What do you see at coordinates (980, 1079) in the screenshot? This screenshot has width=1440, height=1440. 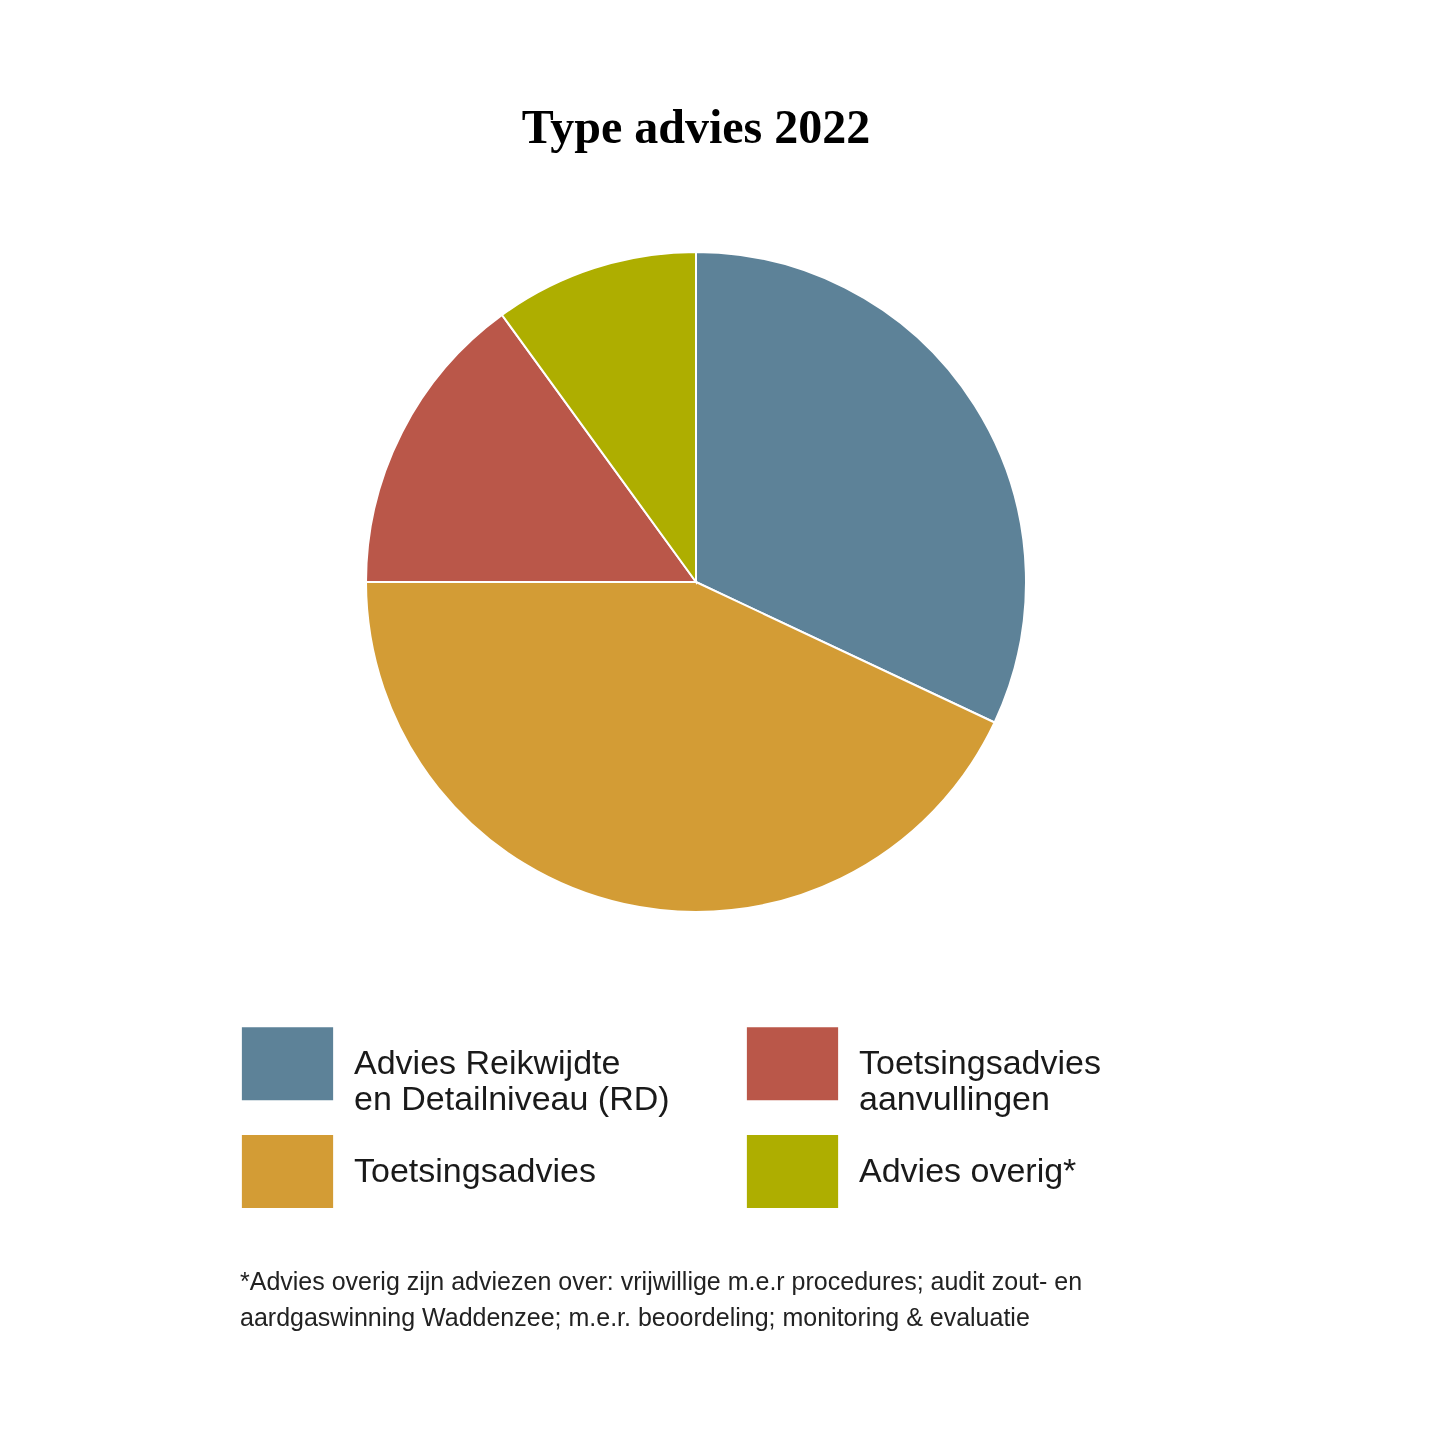 I see `legend-label: Toetsingsadvies aanvullingen` at bounding box center [980, 1079].